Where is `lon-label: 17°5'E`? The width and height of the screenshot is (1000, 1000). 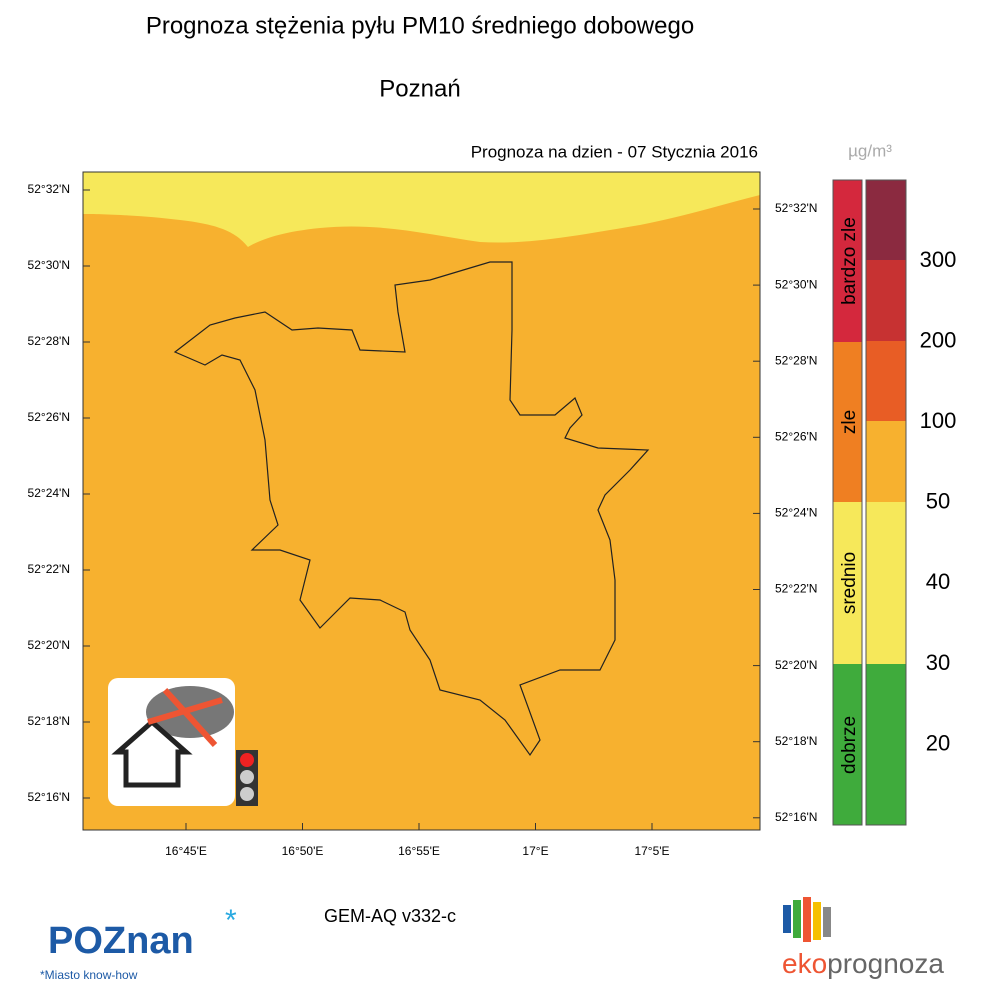 lon-label: 17°5'E is located at coordinates (651, 851).